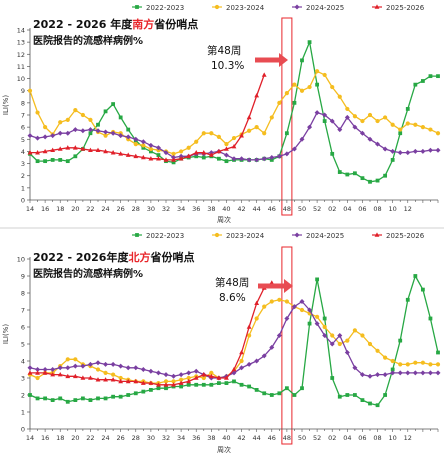 This screenshot has width=444, height=462. What do you see at coordinates (211, 438) in the screenshot?
I see `x-tick-label: 38` at bounding box center [211, 438].